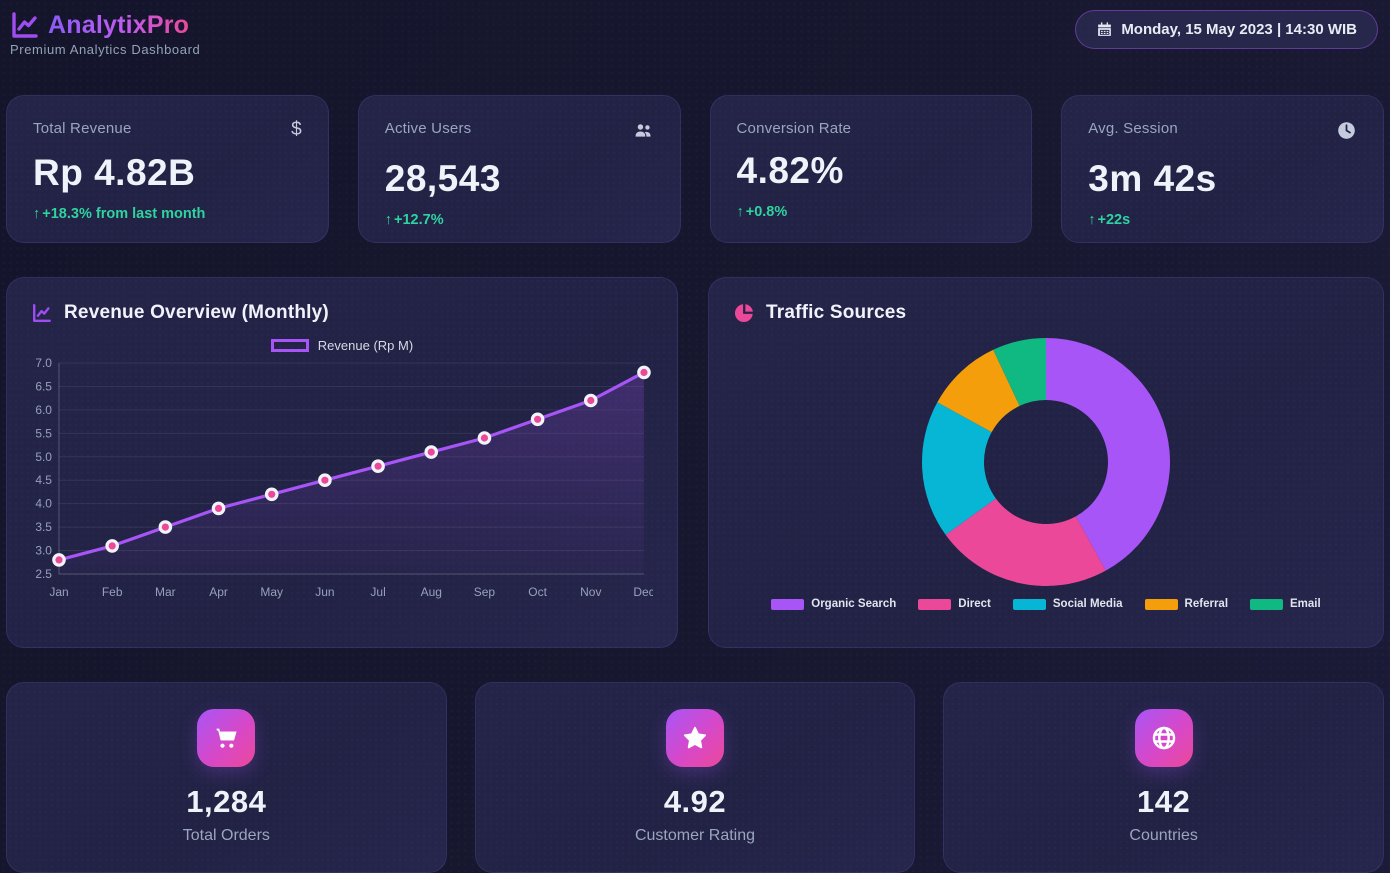  I want to click on mini-card-label: Total Orders, so click(226, 835).